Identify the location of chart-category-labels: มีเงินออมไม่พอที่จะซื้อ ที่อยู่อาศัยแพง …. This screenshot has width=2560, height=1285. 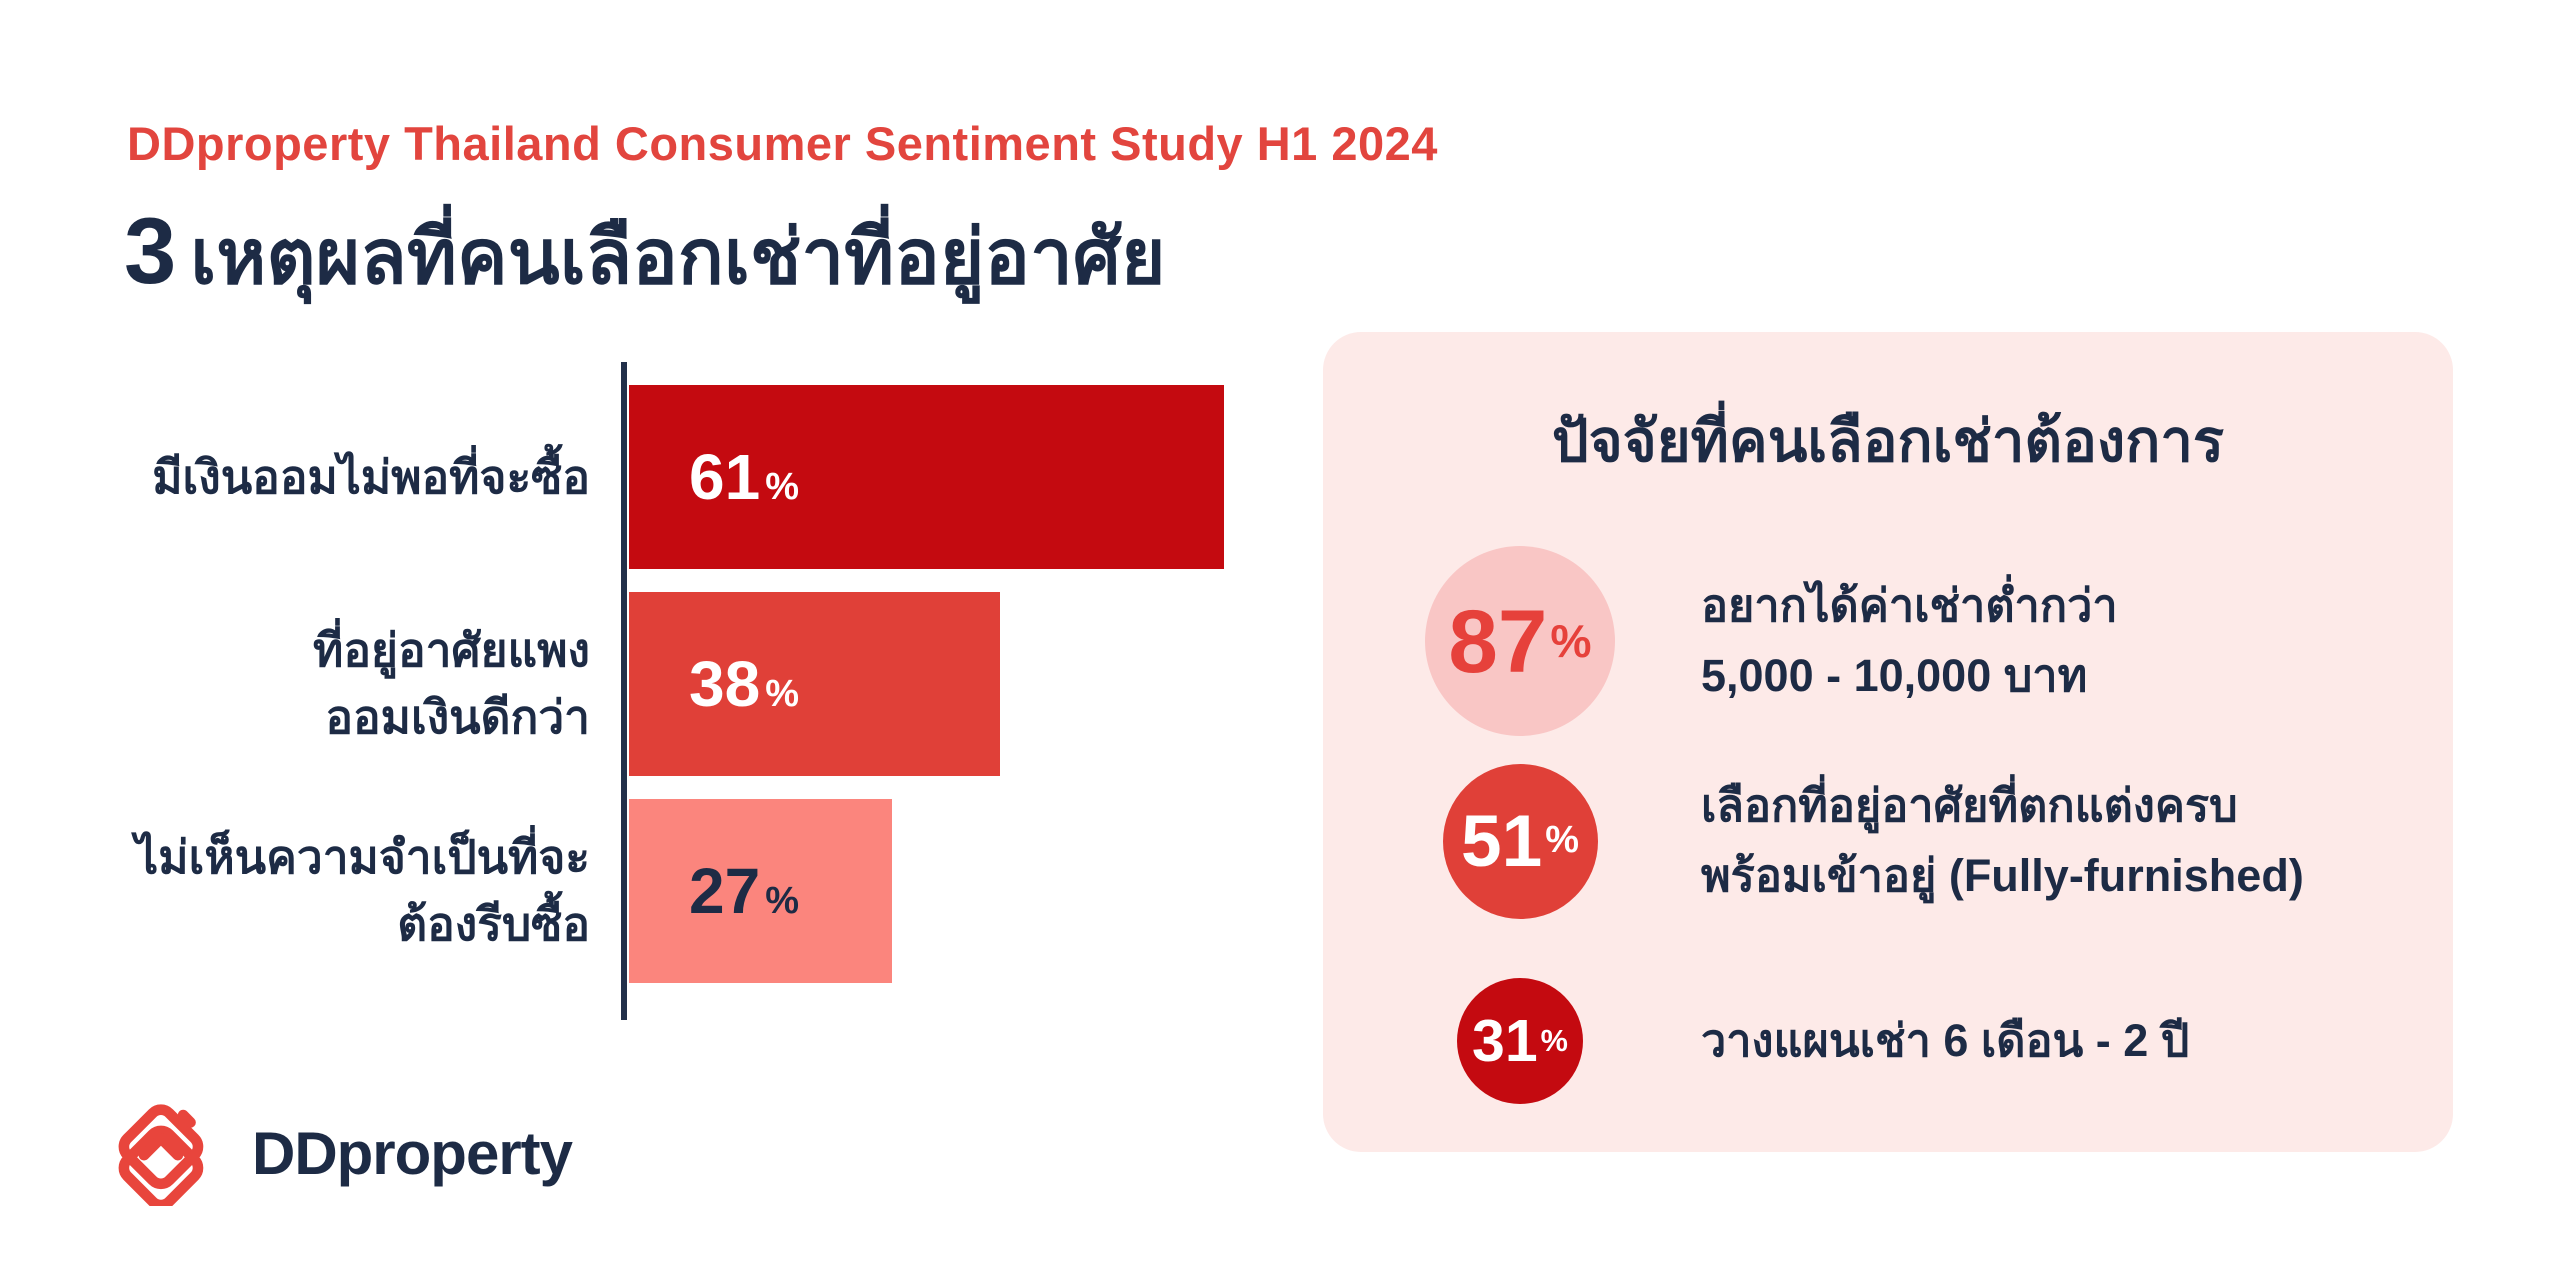
(320, 684).